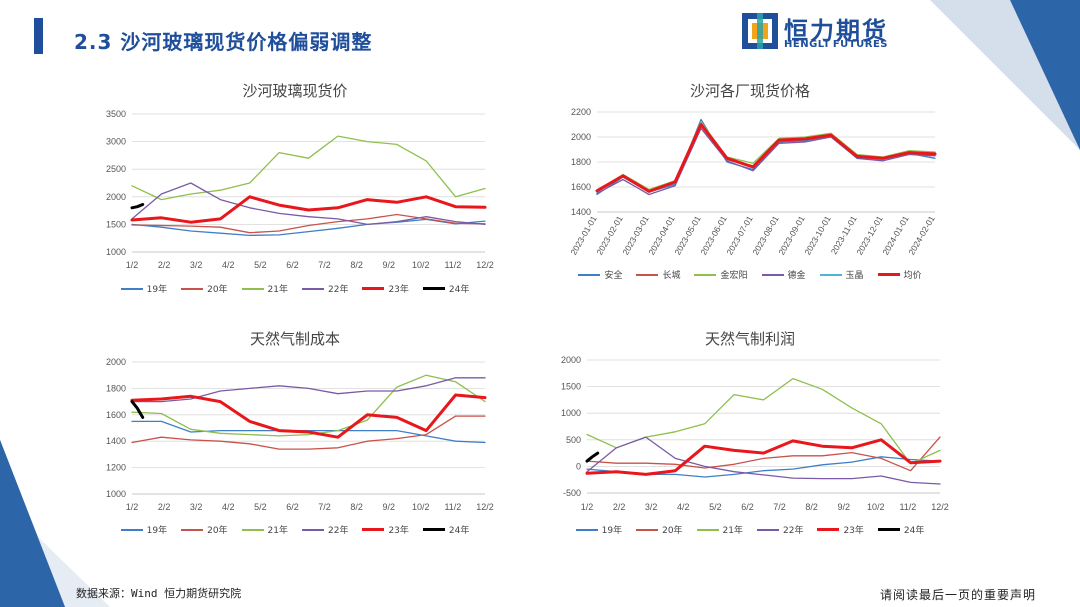  I want to click on series-line-21年, so click(308, 405).